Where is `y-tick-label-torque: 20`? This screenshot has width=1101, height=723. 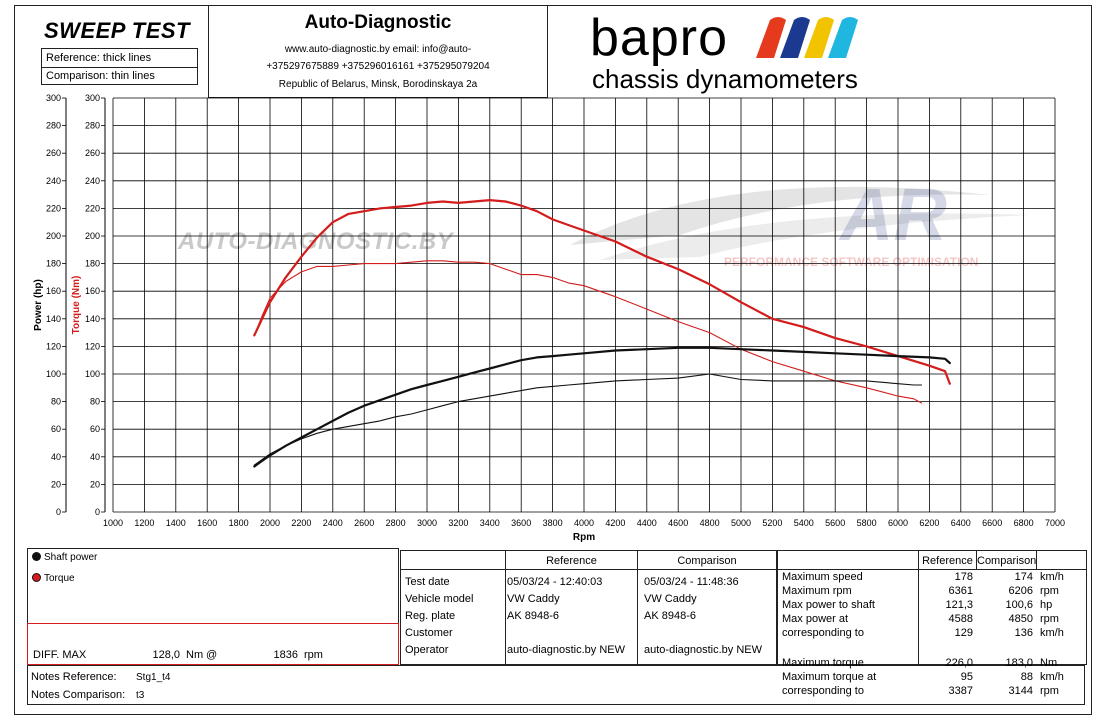 y-tick-label-torque: 20 is located at coordinates (95, 484).